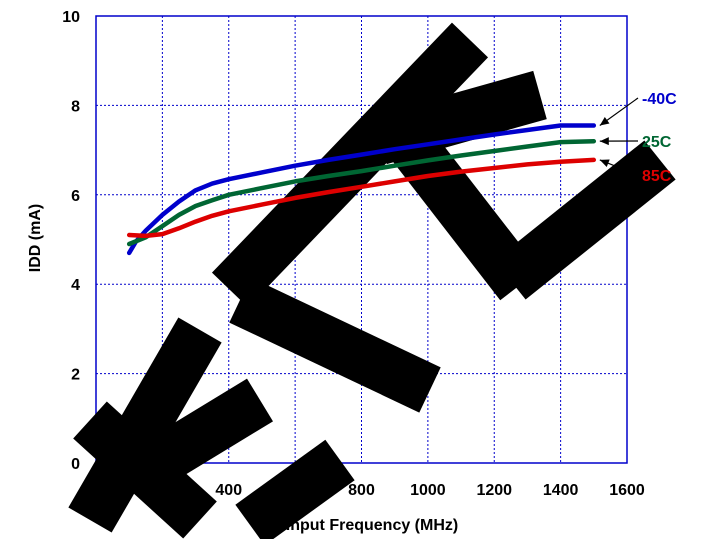 The height and width of the screenshot is (539, 701). Describe the element at coordinates (372, 525) in the screenshot. I see `x-axis-title: Input Frequency (MHz)` at that location.